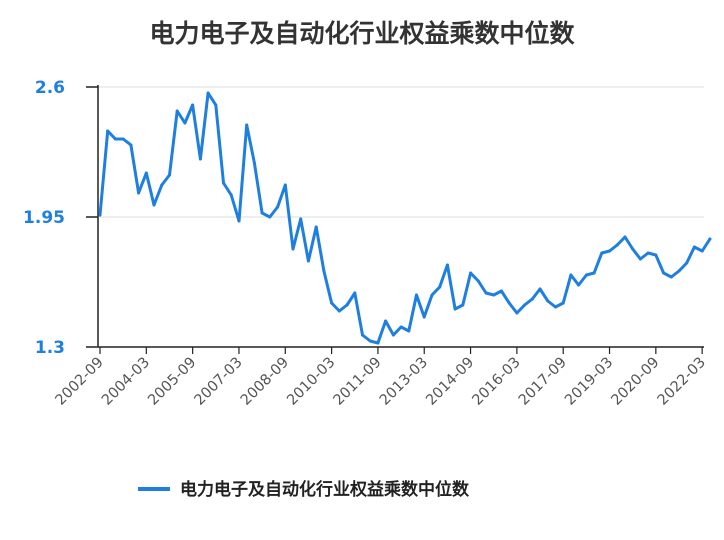 Image resolution: width=724 pixels, height=540 pixels. What do you see at coordinates (126, 382) in the screenshot?
I see `x-tick-label: 2004-03` at bounding box center [126, 382].